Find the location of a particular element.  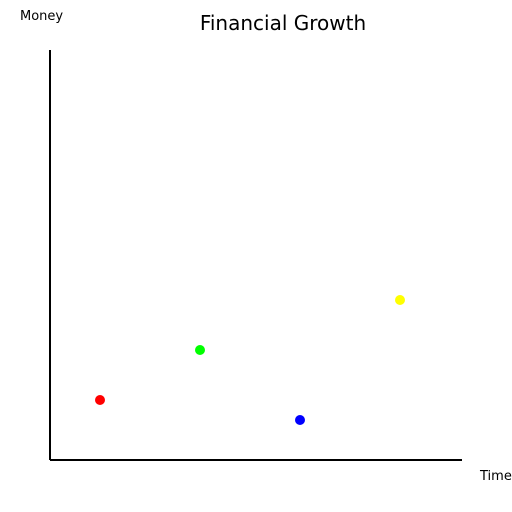

y-axis-label: Money is located at coordinates (41, 16).